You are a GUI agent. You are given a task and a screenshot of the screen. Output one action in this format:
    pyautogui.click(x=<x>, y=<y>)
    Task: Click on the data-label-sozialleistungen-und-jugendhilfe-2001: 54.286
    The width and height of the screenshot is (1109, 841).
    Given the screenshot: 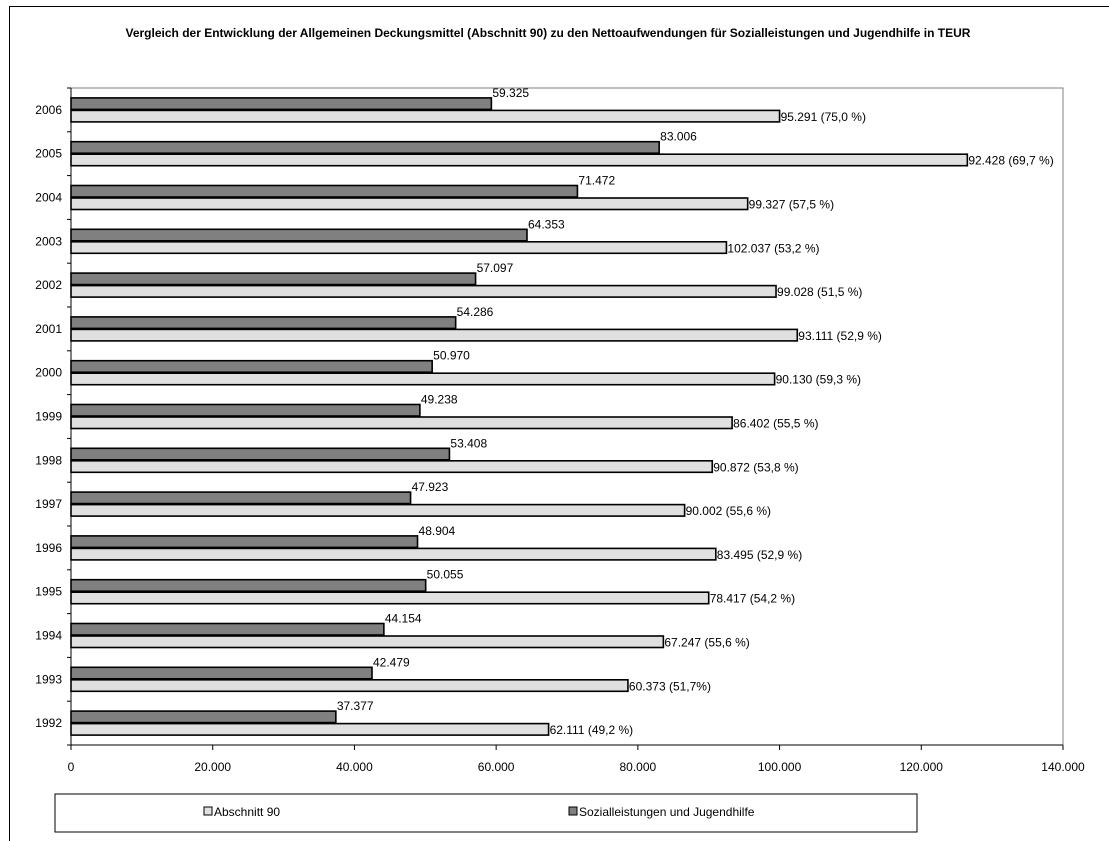 What is the action you would take?
    pyautogui.click(x=475, y=312)
    